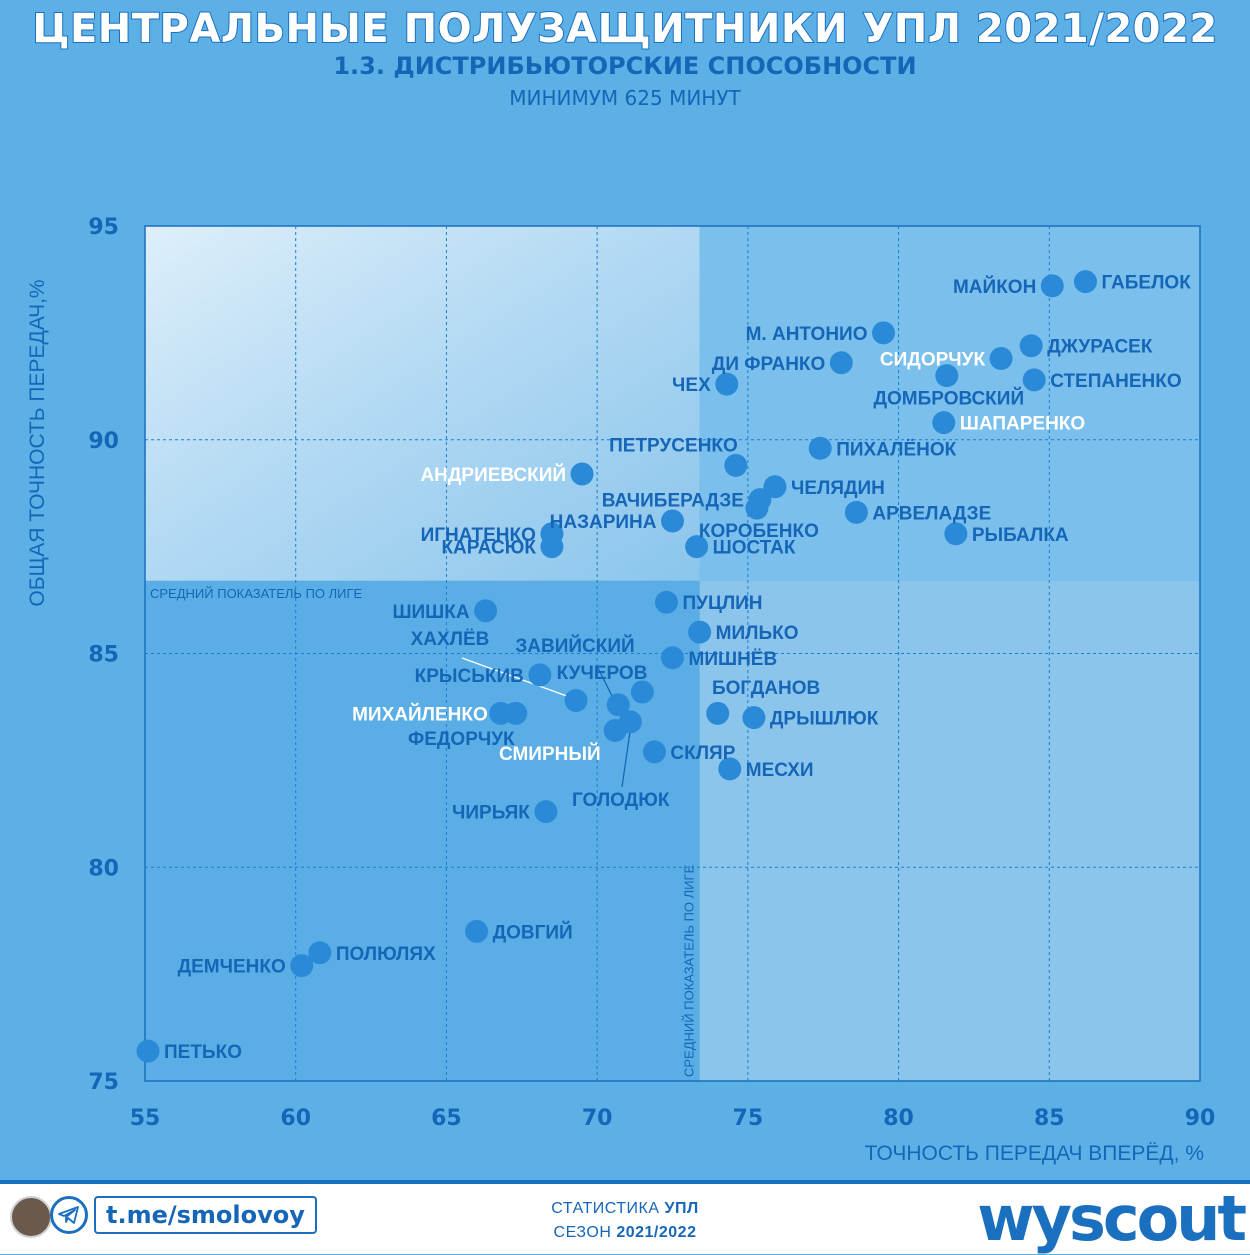 This screenshot has width=1250, height=1255. I want to click on data-label: ШИШКА, so click(430, 612).